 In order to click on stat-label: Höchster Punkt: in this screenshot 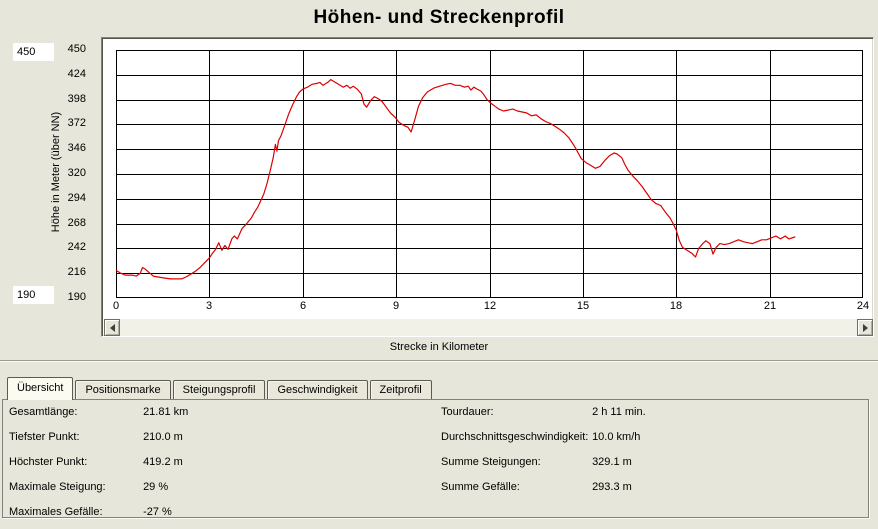, I will do `click(48, 462)`.